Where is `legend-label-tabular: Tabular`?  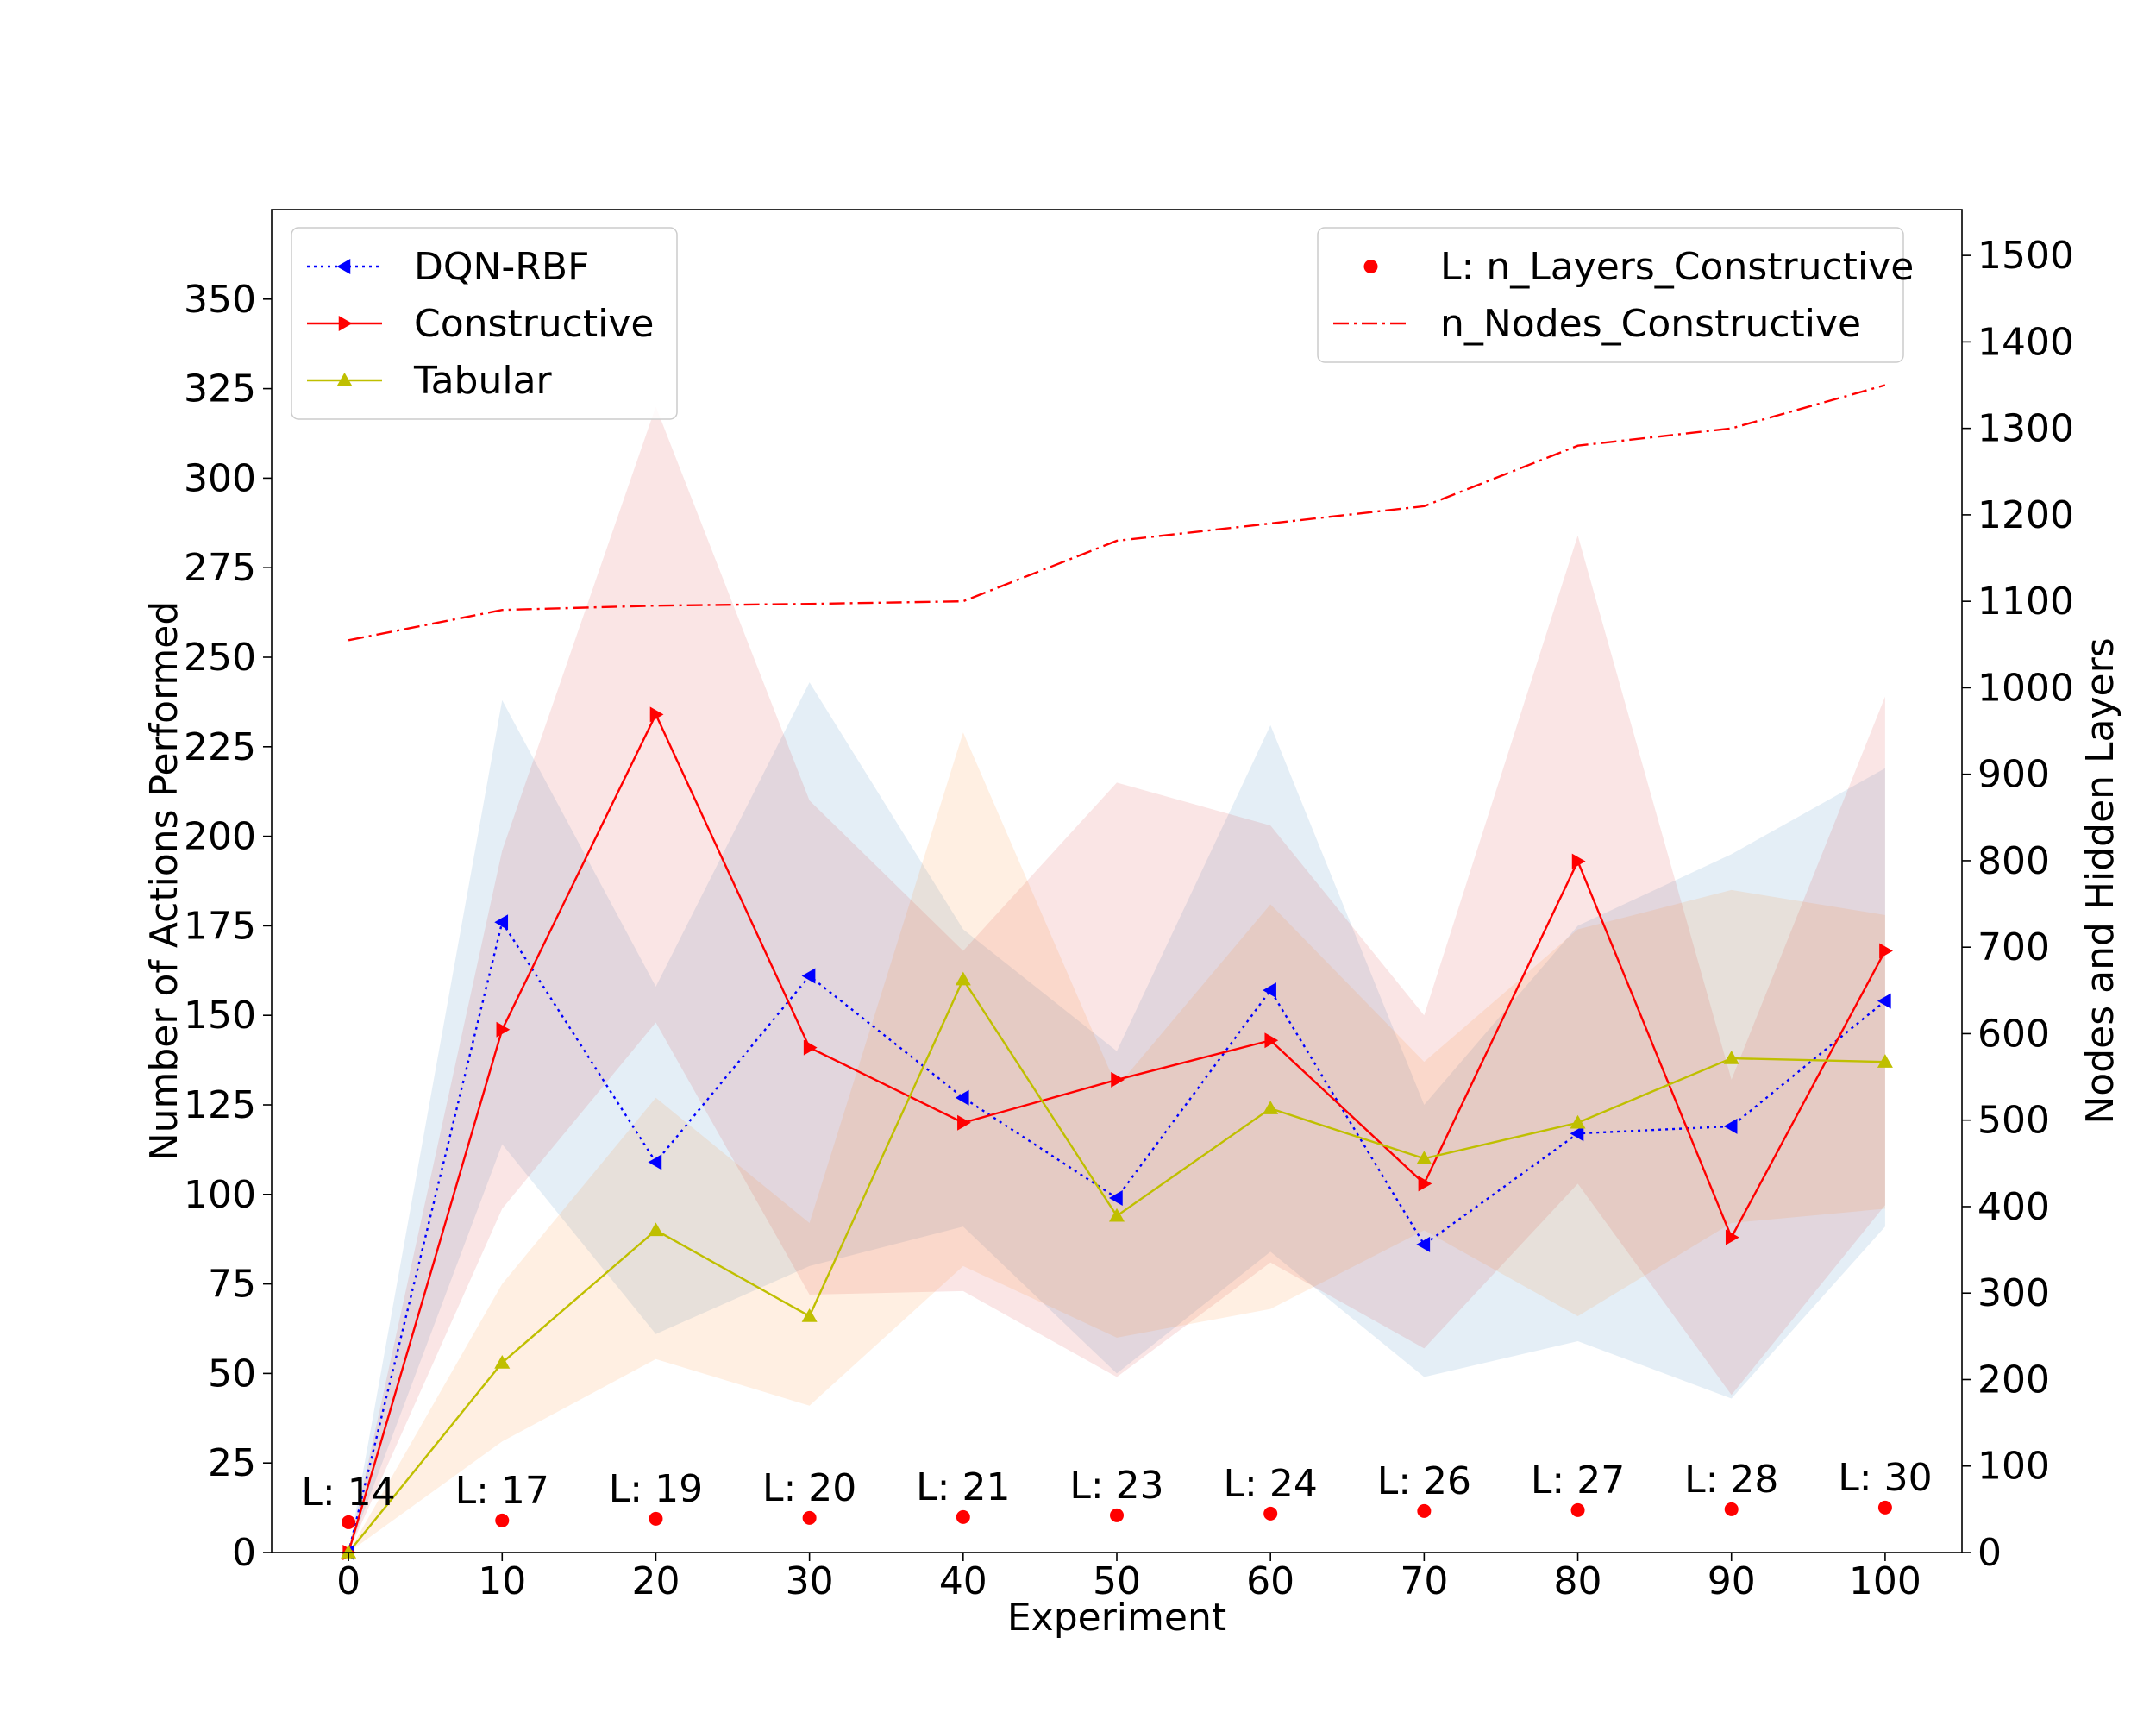 legend-label-tabular: Tabular is located at coordinates (483, 381).